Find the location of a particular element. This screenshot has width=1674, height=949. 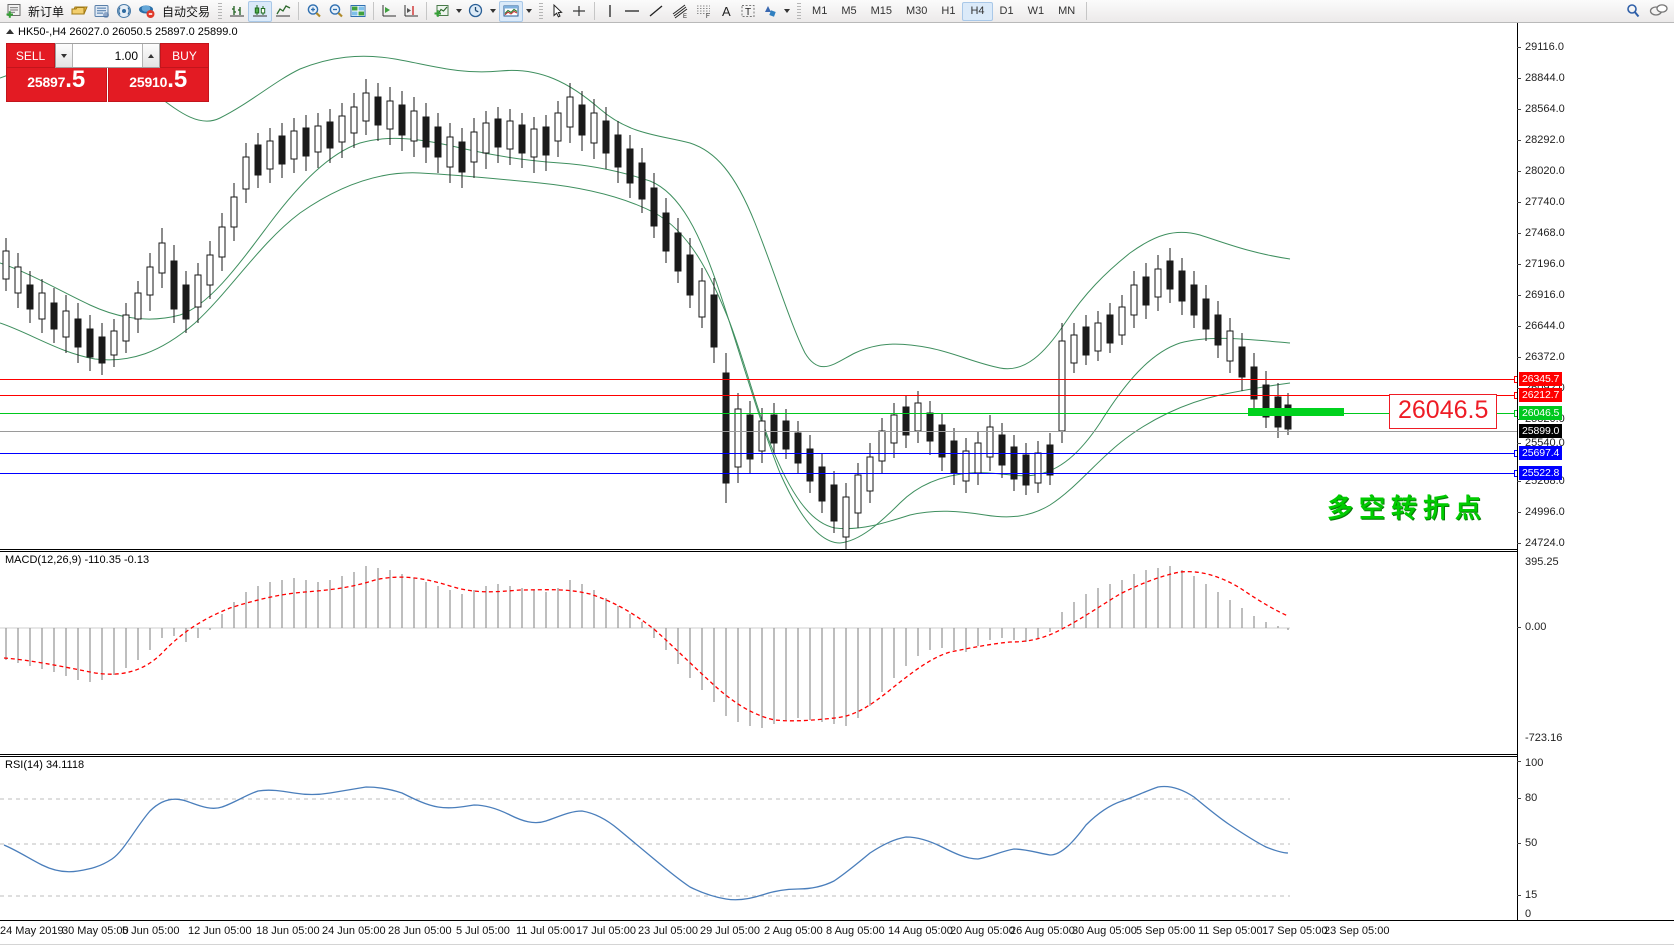

autotrade-icon is located at coordinates (146, 11).